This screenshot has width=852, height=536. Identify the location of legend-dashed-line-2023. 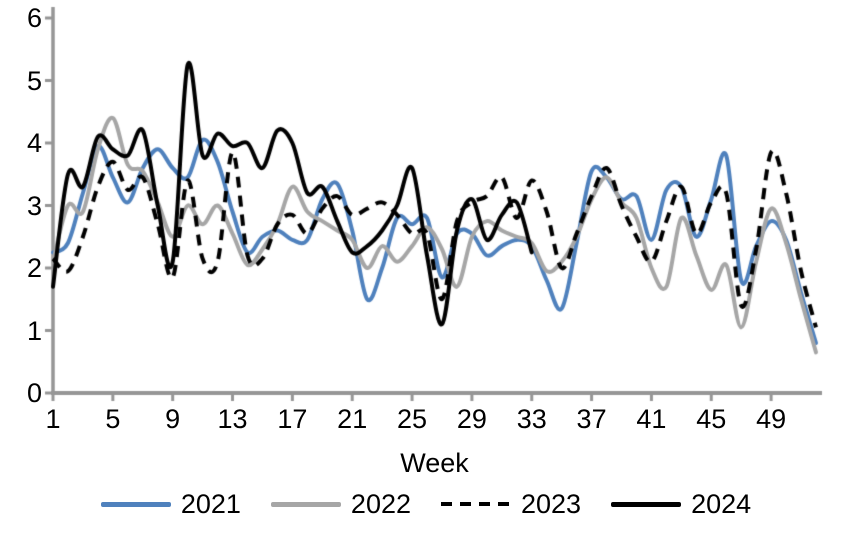
(476, 504).